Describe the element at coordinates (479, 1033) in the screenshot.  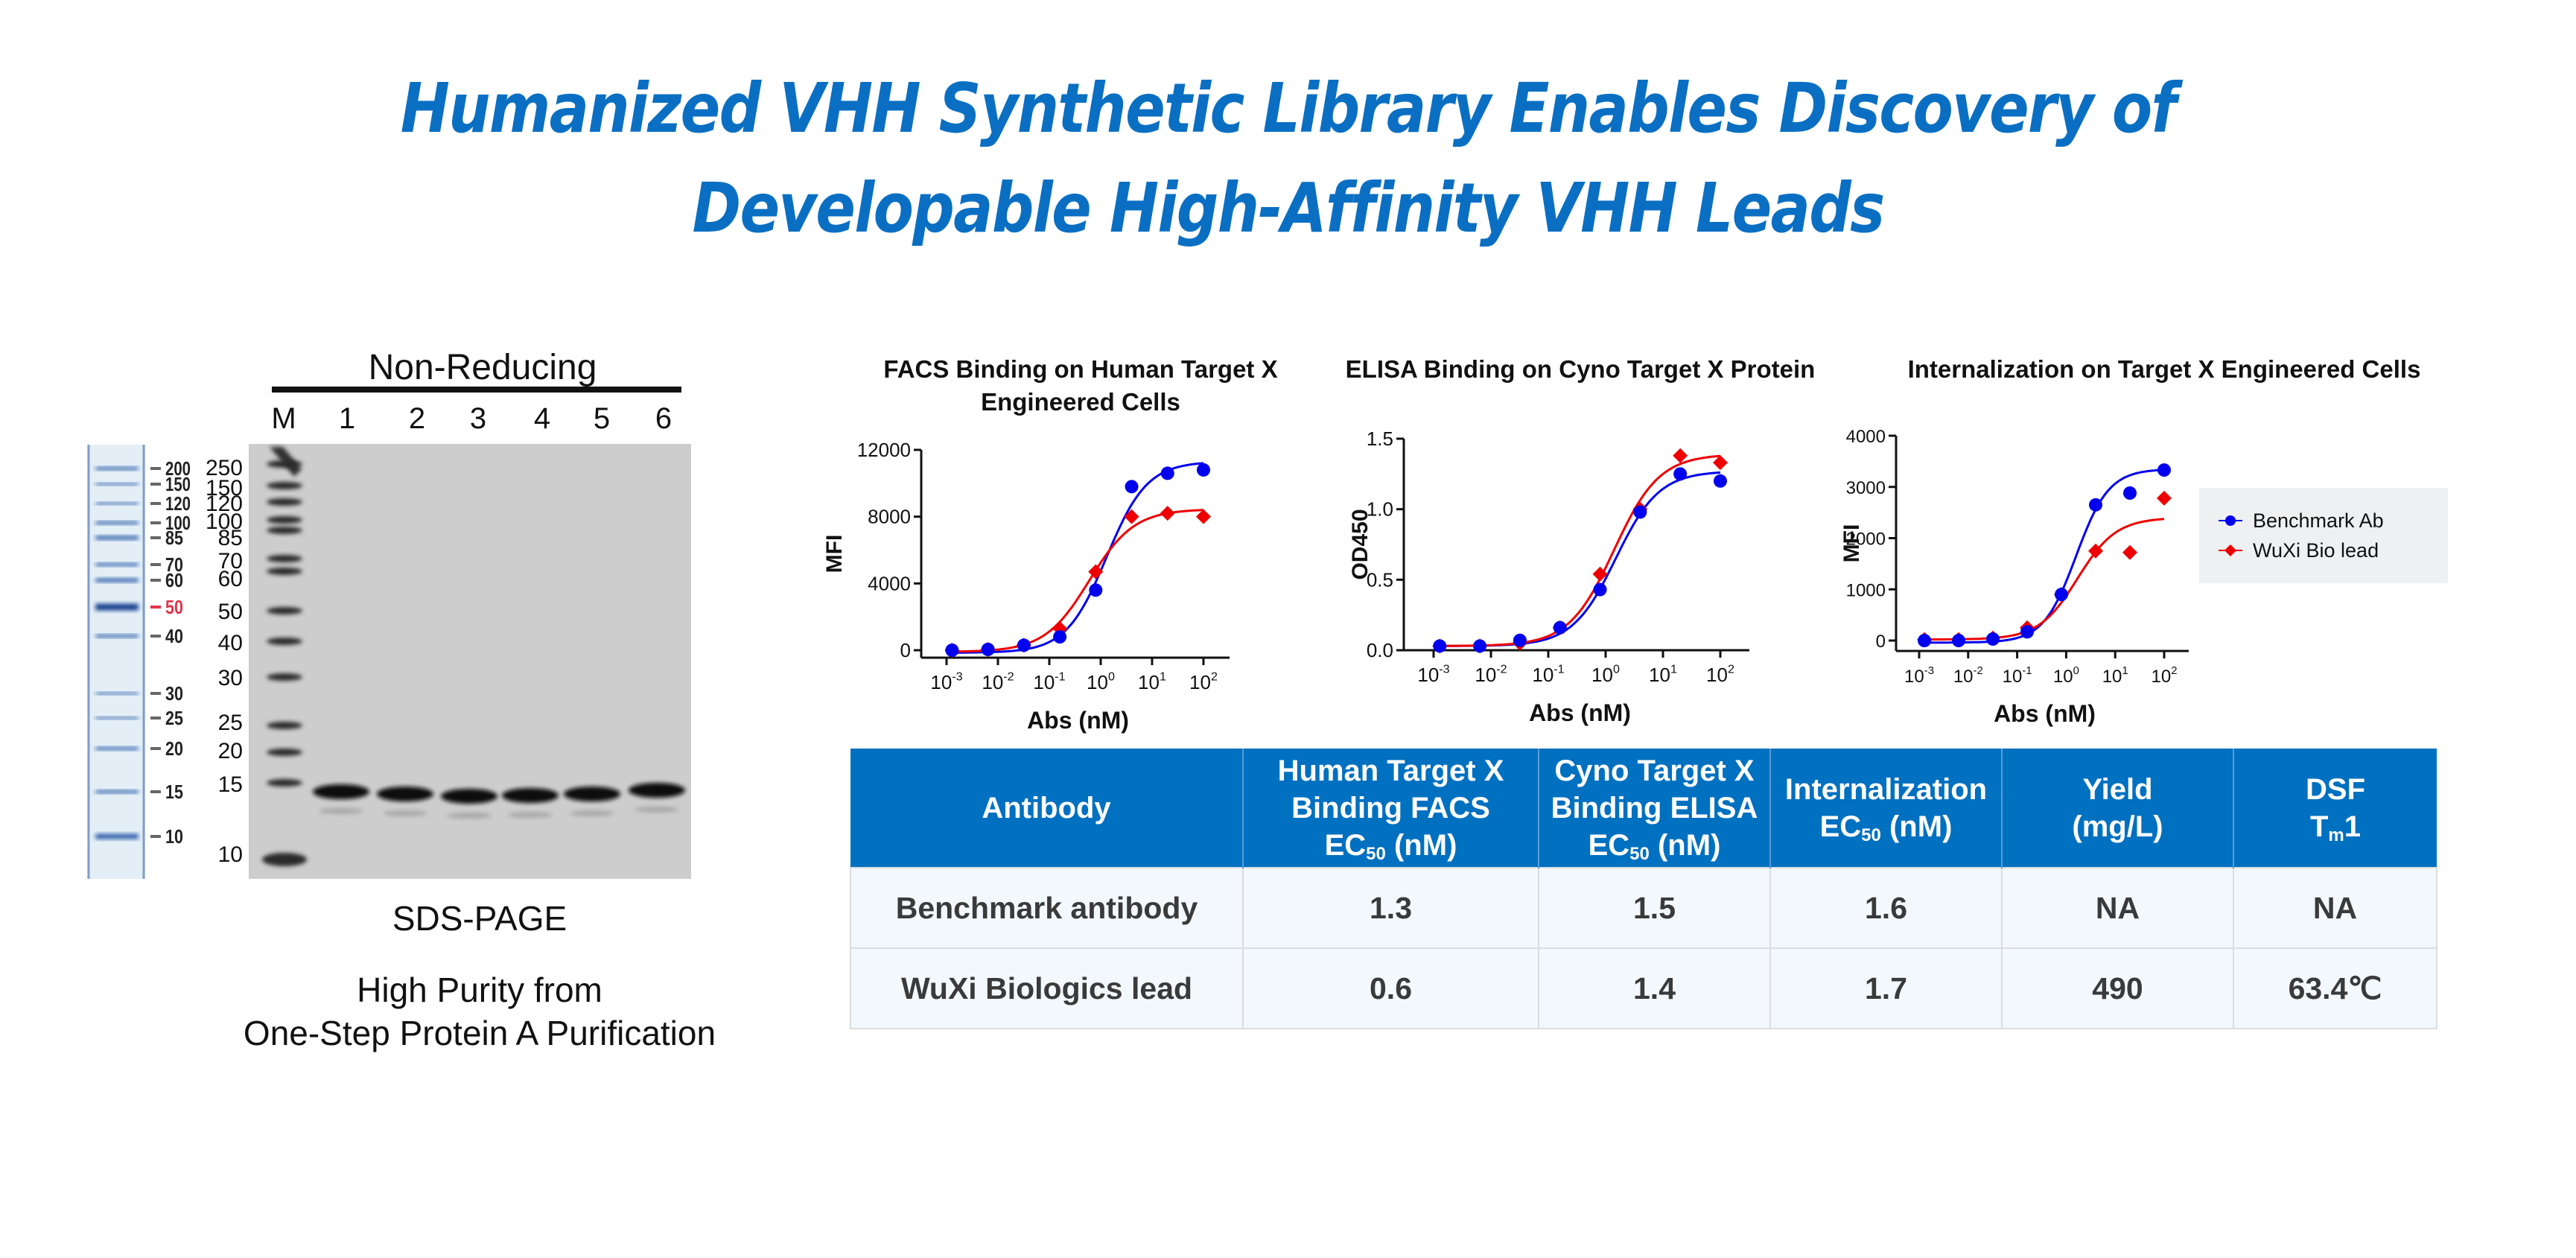
I see `gel-subcaption-line-2: One-Step Protein A Purification` at that location.